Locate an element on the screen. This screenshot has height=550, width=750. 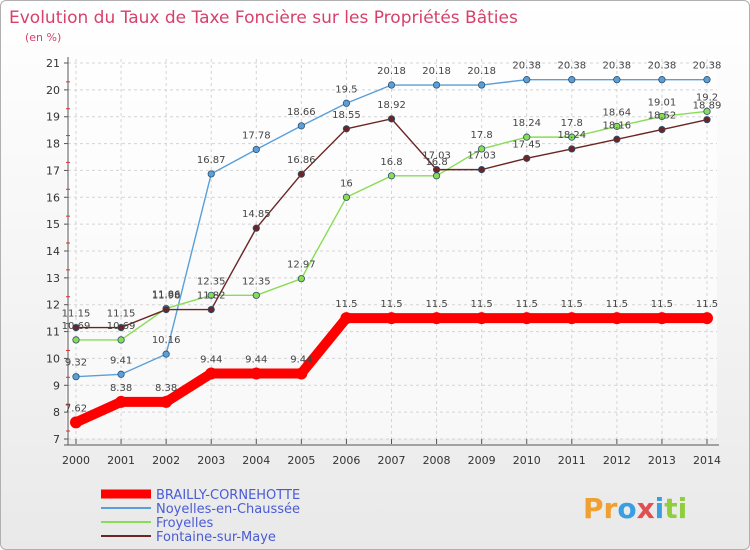
proxiti-logo: Proxiti is located at coordinates (635, 508).